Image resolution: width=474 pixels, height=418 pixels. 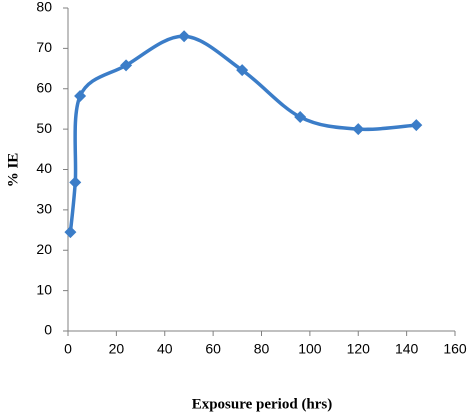 I want to click on y-tick-label: 80, so click(x=44, y=7).